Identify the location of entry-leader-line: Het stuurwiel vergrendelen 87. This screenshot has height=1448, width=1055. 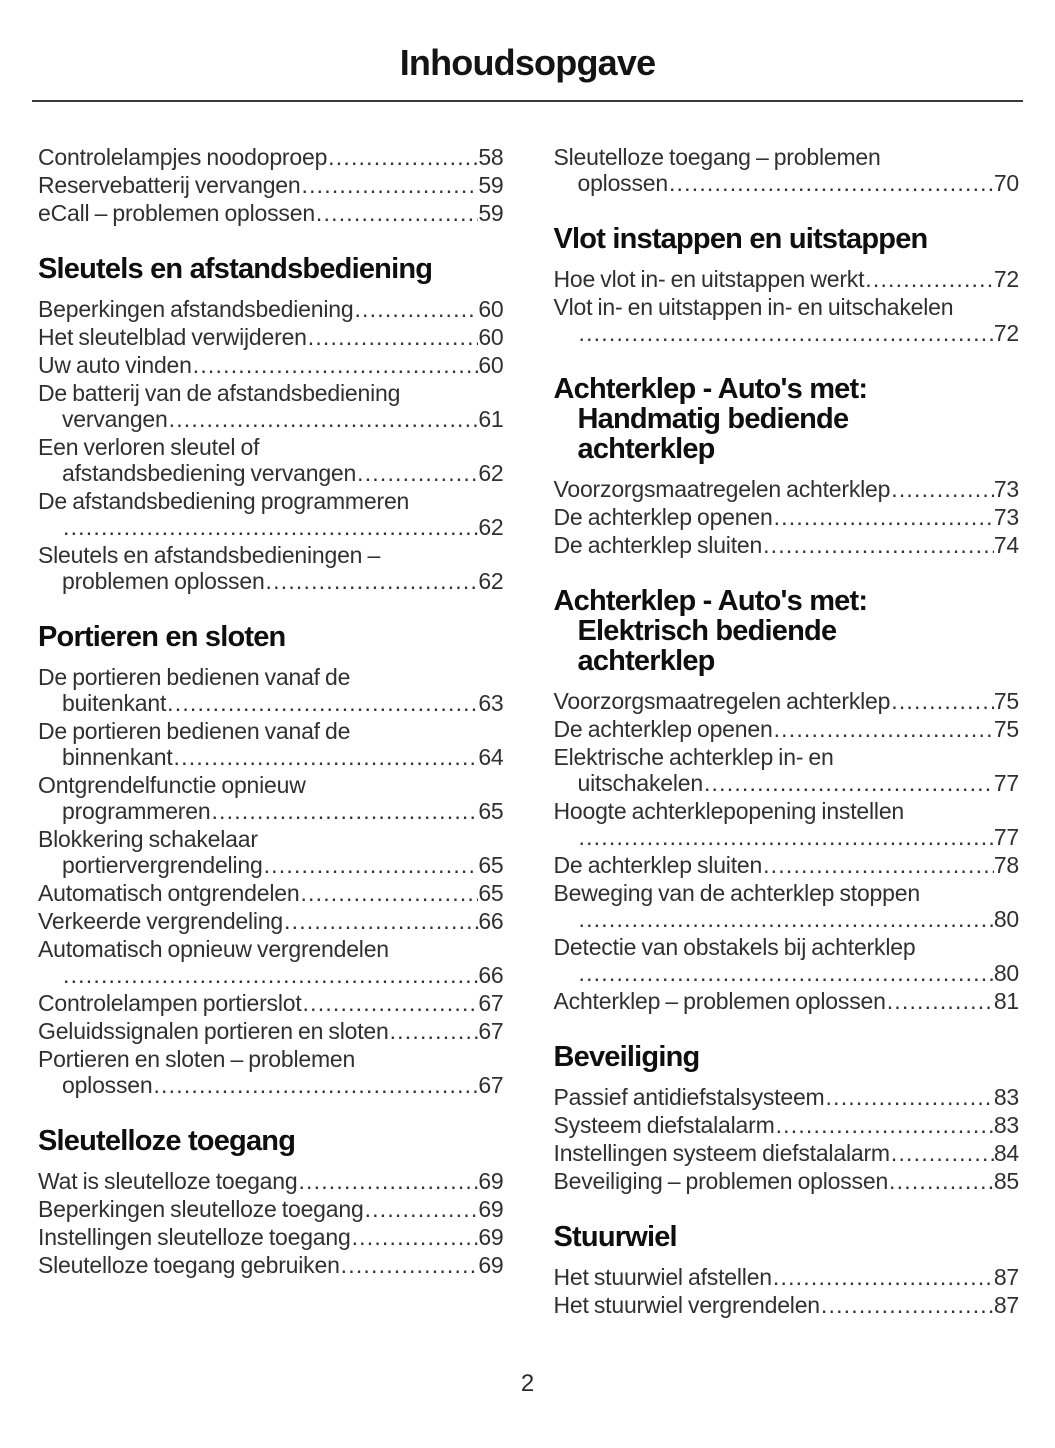
(787, 1305).